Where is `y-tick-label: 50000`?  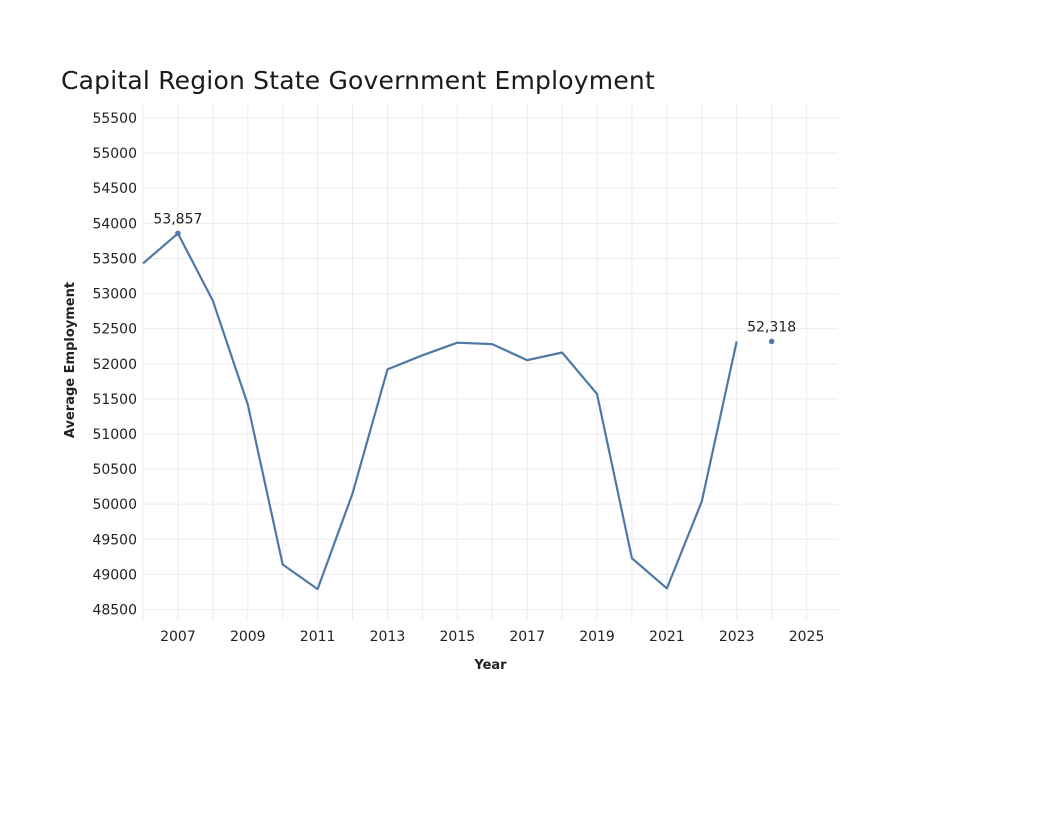 y-tick-label: 50000 is located at coordinates (114, 505).